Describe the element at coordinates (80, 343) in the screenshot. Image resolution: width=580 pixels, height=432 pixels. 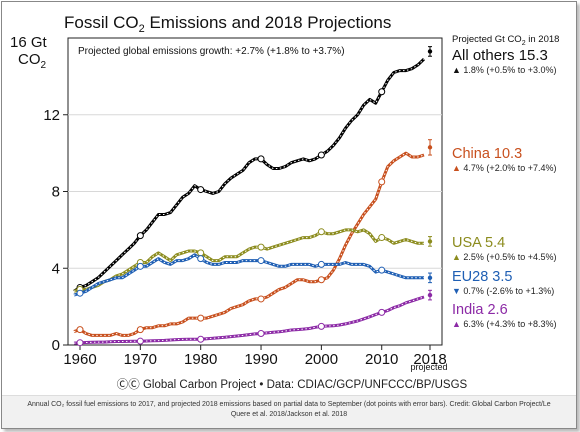
I see `marker-india-1960` at that location.